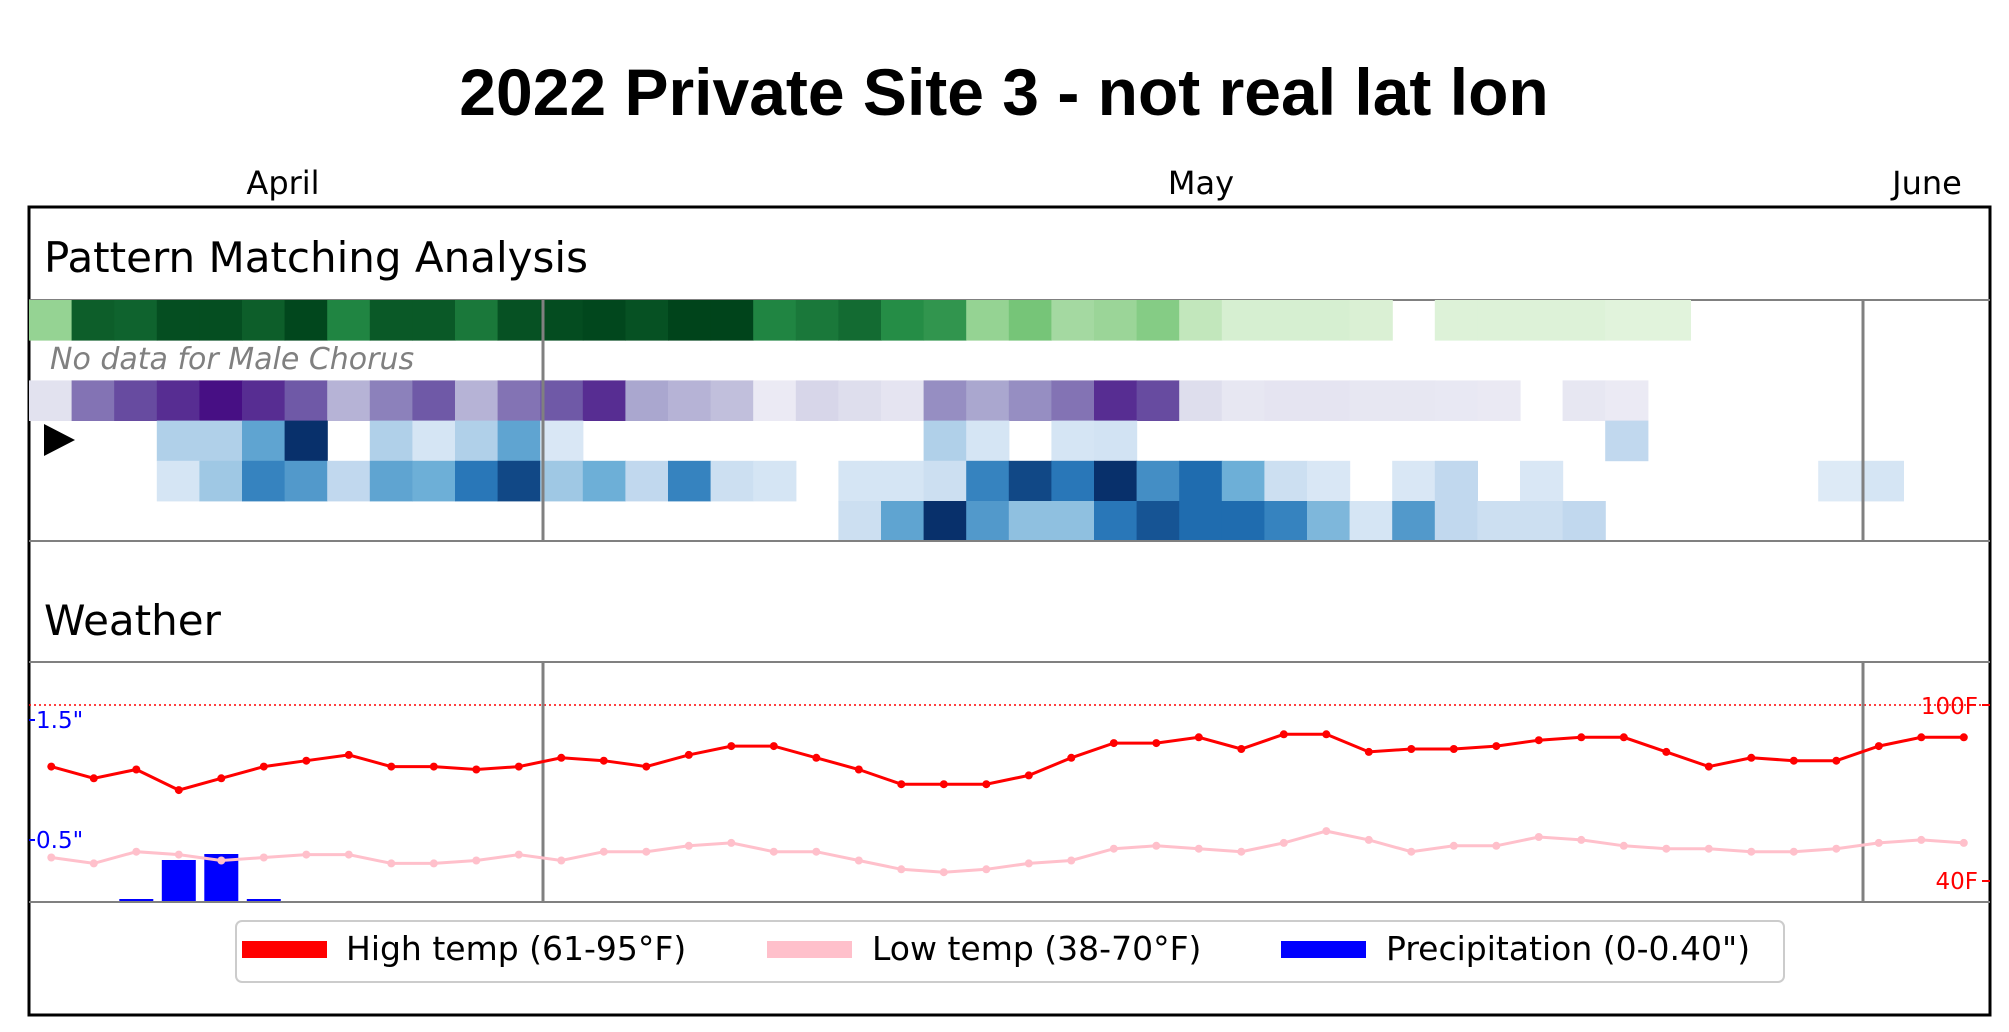  I want to click on legend-item-high-temp: High temp (61-95°F), so click(464, 948).